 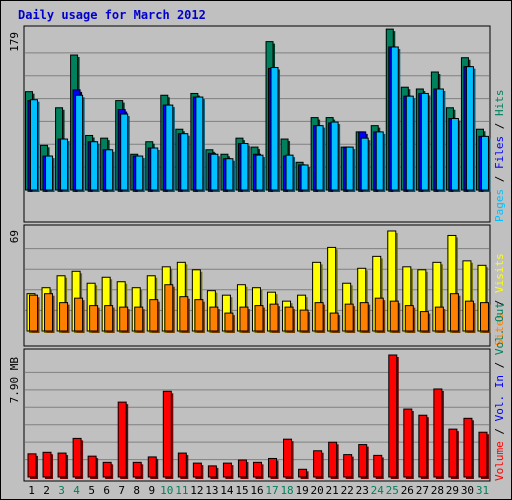 I want to click on x-tick-label: 2, so click(x=46, y=490).